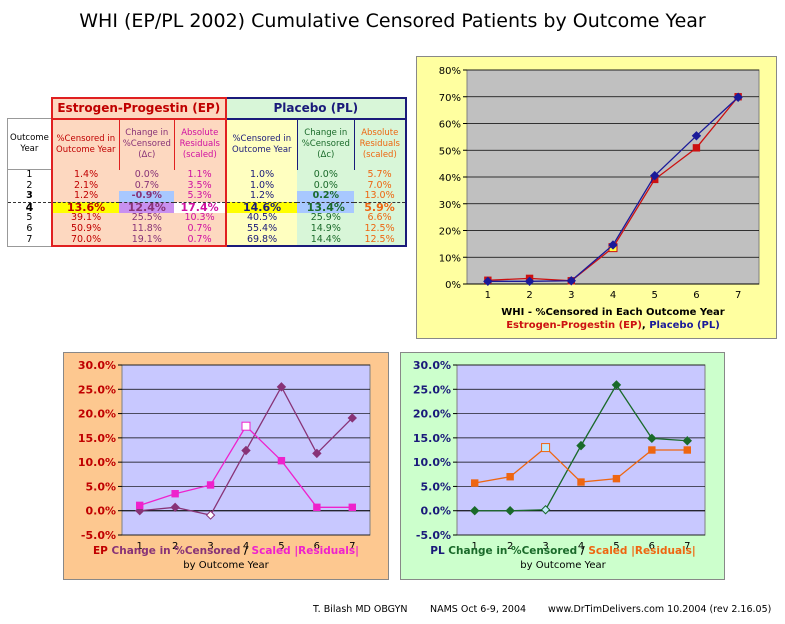  What do you see at coordinates (226, 565) in the screenshot?
I see `chart-sublabel: by Outcome Year` at bounding box center [226, 565].